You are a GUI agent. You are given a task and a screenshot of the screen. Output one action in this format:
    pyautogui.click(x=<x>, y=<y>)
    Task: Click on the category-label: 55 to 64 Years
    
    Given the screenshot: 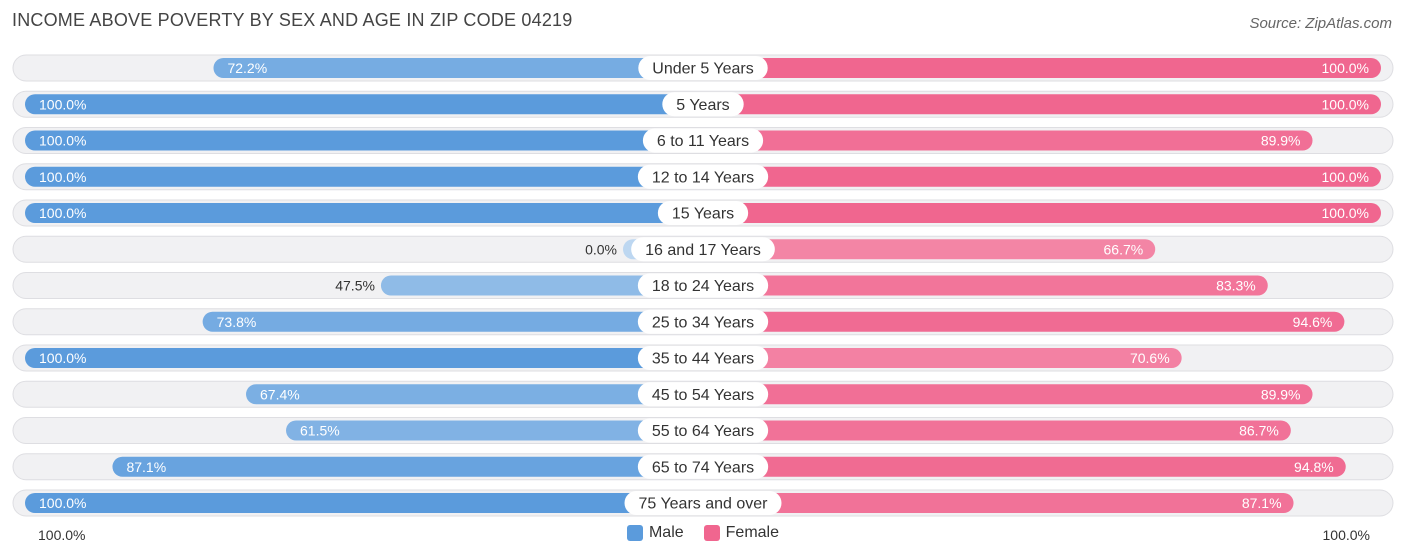 What is the action you would take?
    pyautogui.click(x=703, y=431)
    